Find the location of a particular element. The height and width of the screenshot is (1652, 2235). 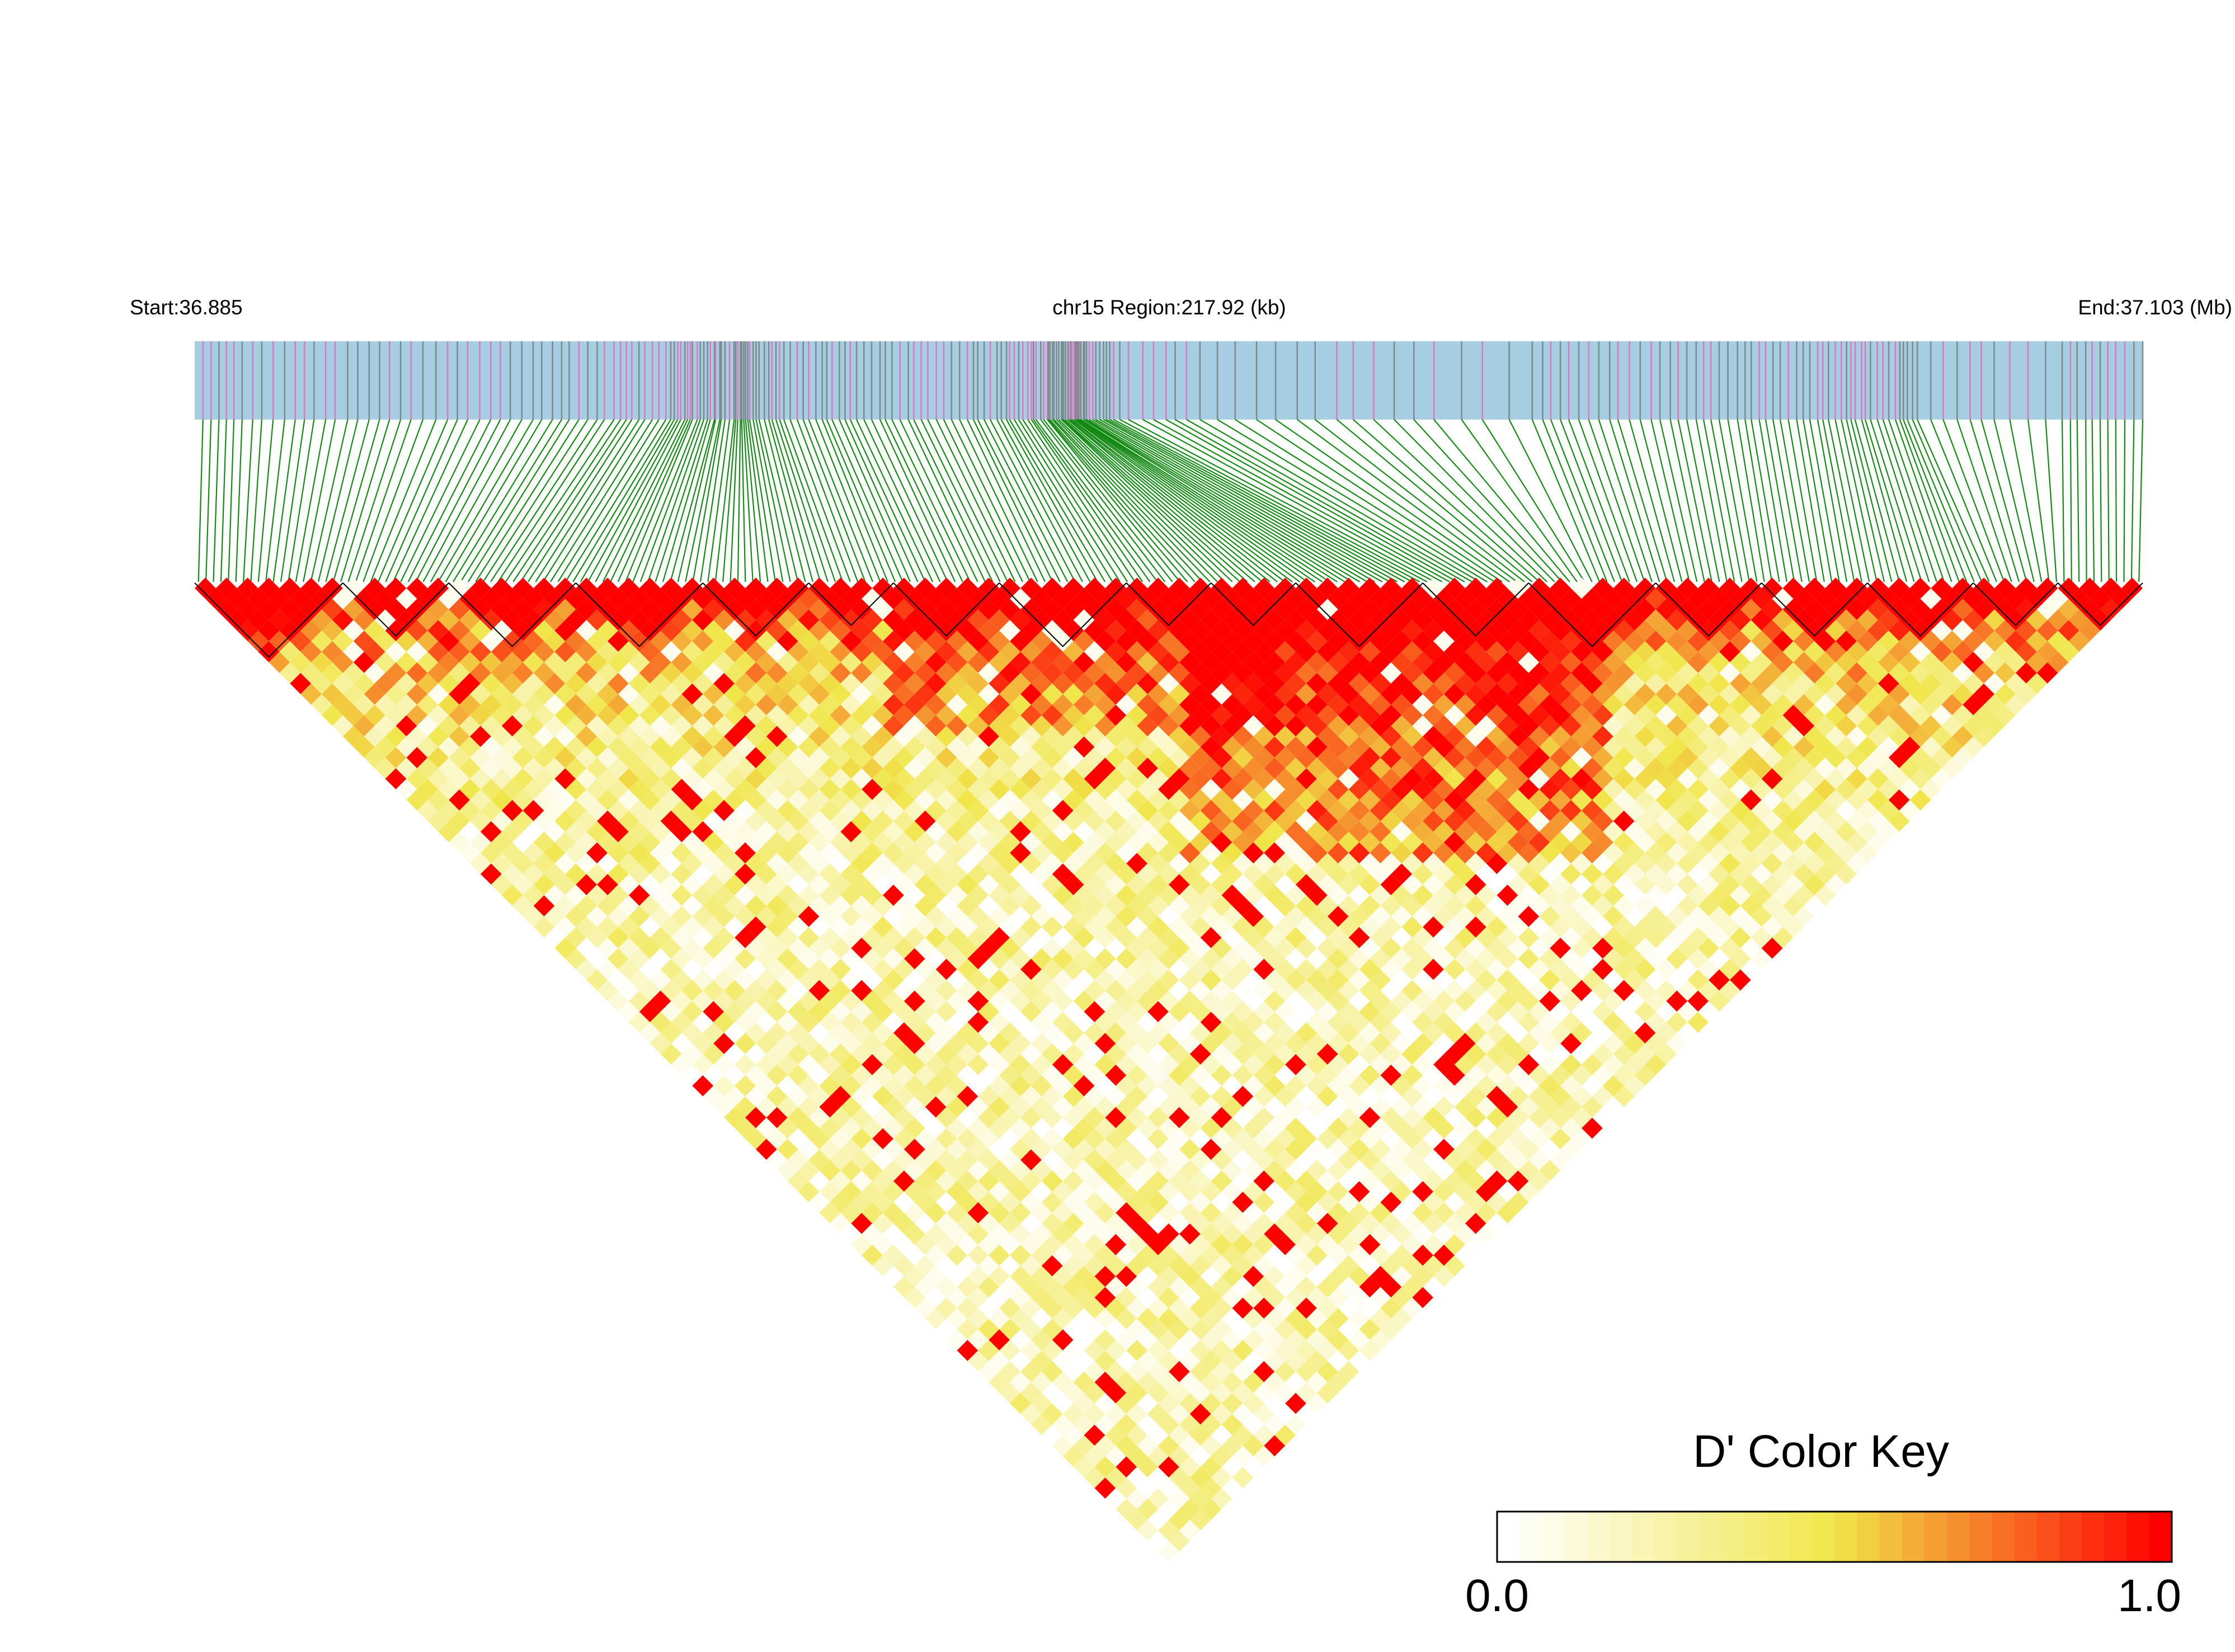

color-key-title: D' Color Key is located at coordinates (1821, 1452).